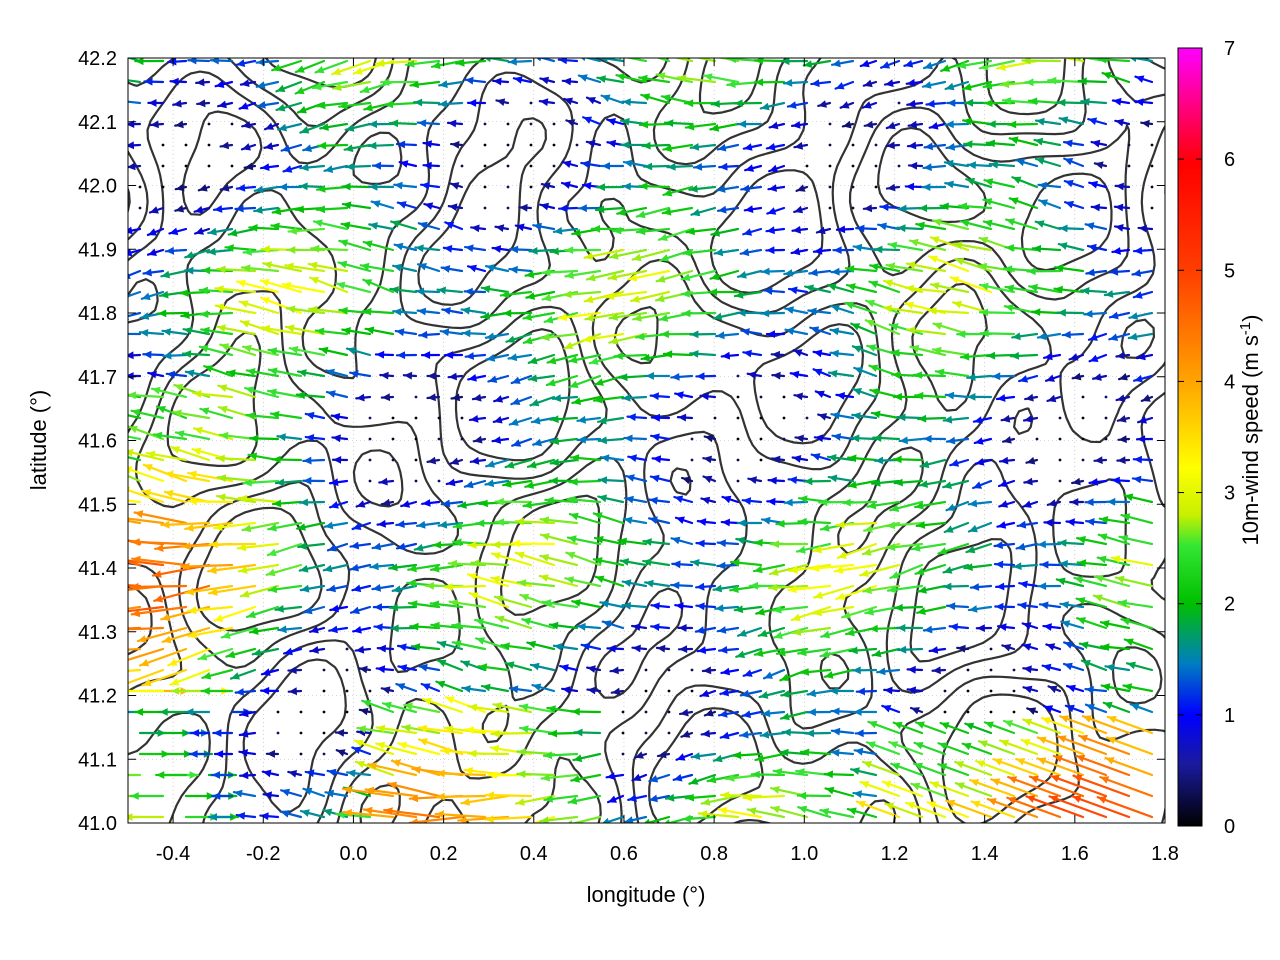  Describe the element at coordinates (895, 854) in the screenshot. I see `x-tick-label: 1.2` at that location.